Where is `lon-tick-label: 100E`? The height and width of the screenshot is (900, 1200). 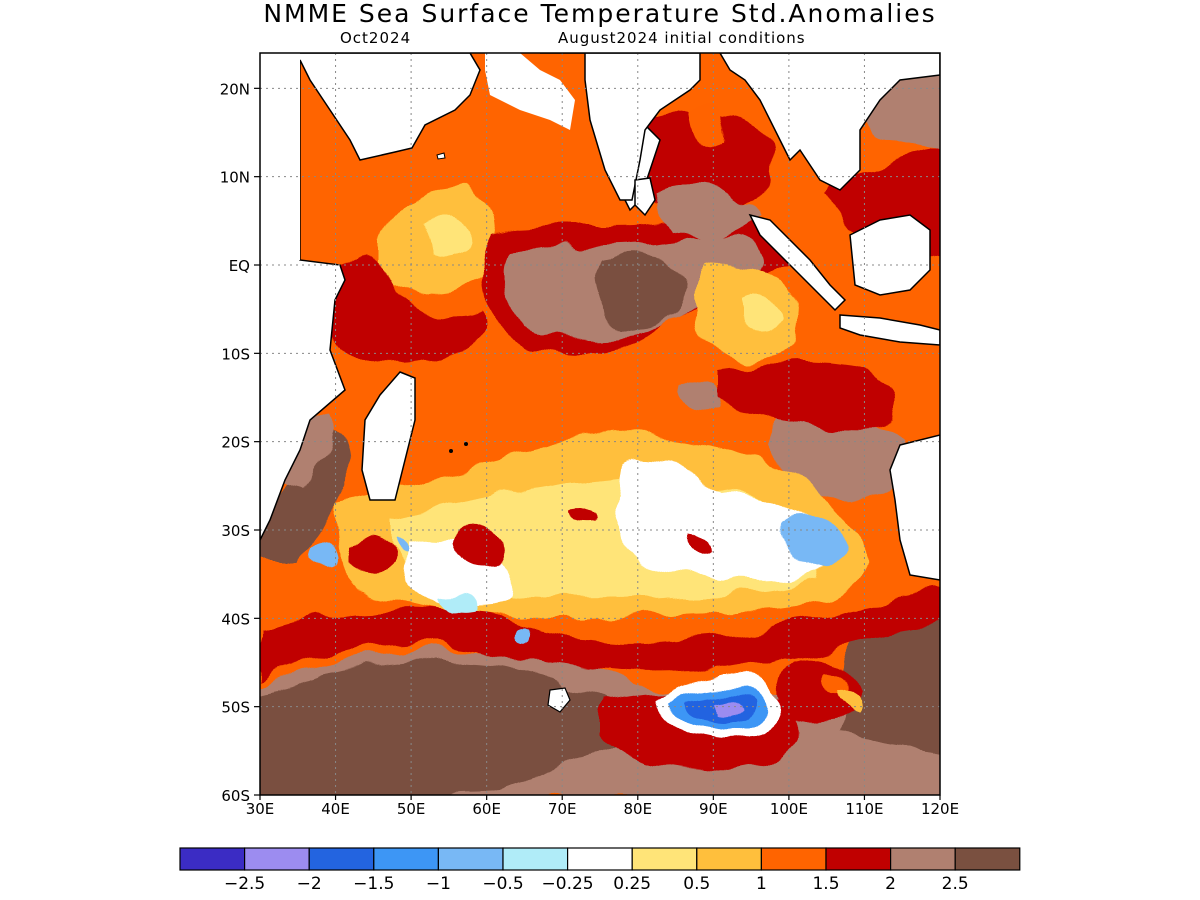 lon-tick-label: 100E is located at coordinates (789, 809).